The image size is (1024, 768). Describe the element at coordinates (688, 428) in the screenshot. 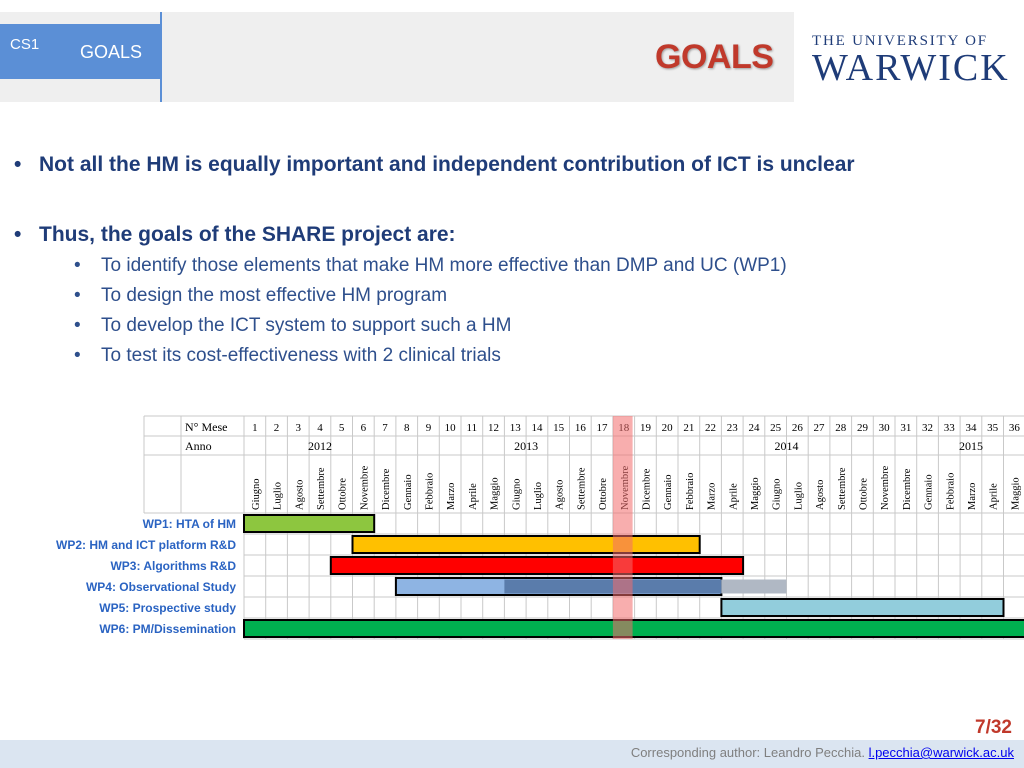

I see `month-number-label: 21` at that location.